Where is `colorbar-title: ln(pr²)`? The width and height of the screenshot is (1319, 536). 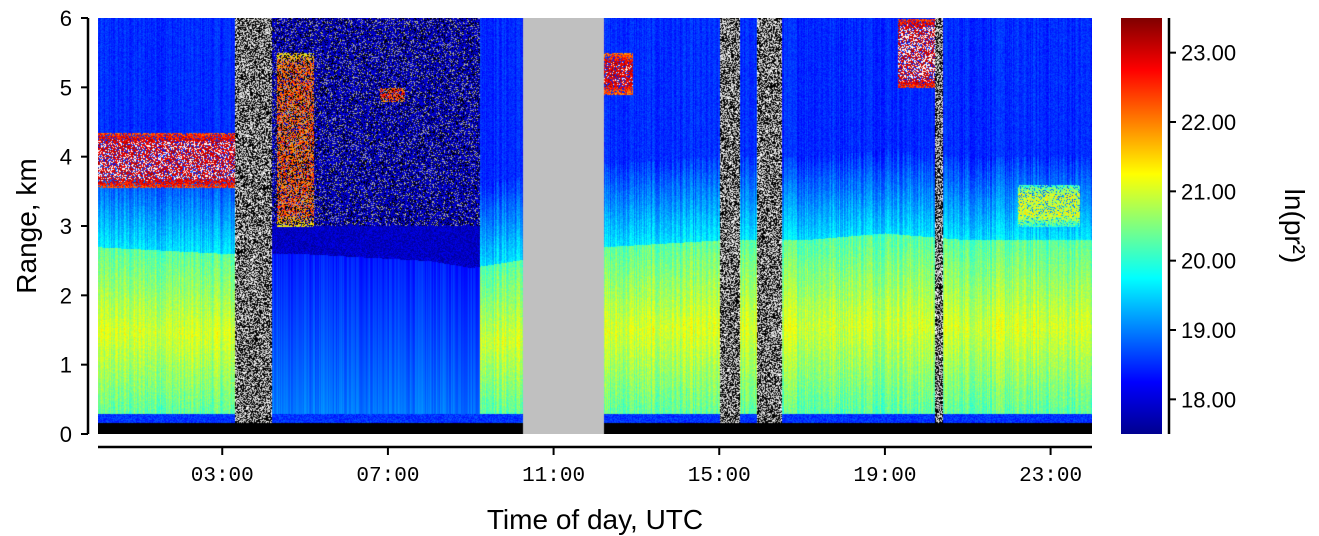
colorbar-title: ln(pr²) is located at coordinates (1294, 226).